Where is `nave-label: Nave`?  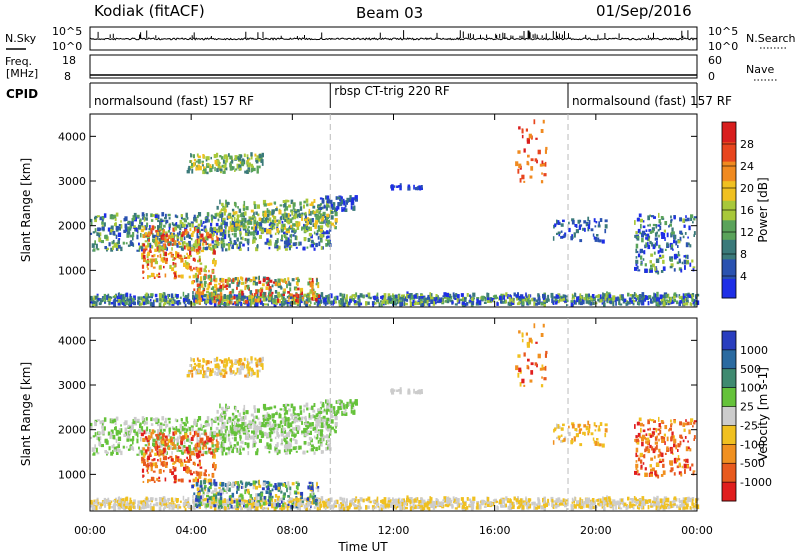
nave-label: Nave is located at coordinates (760, 69).